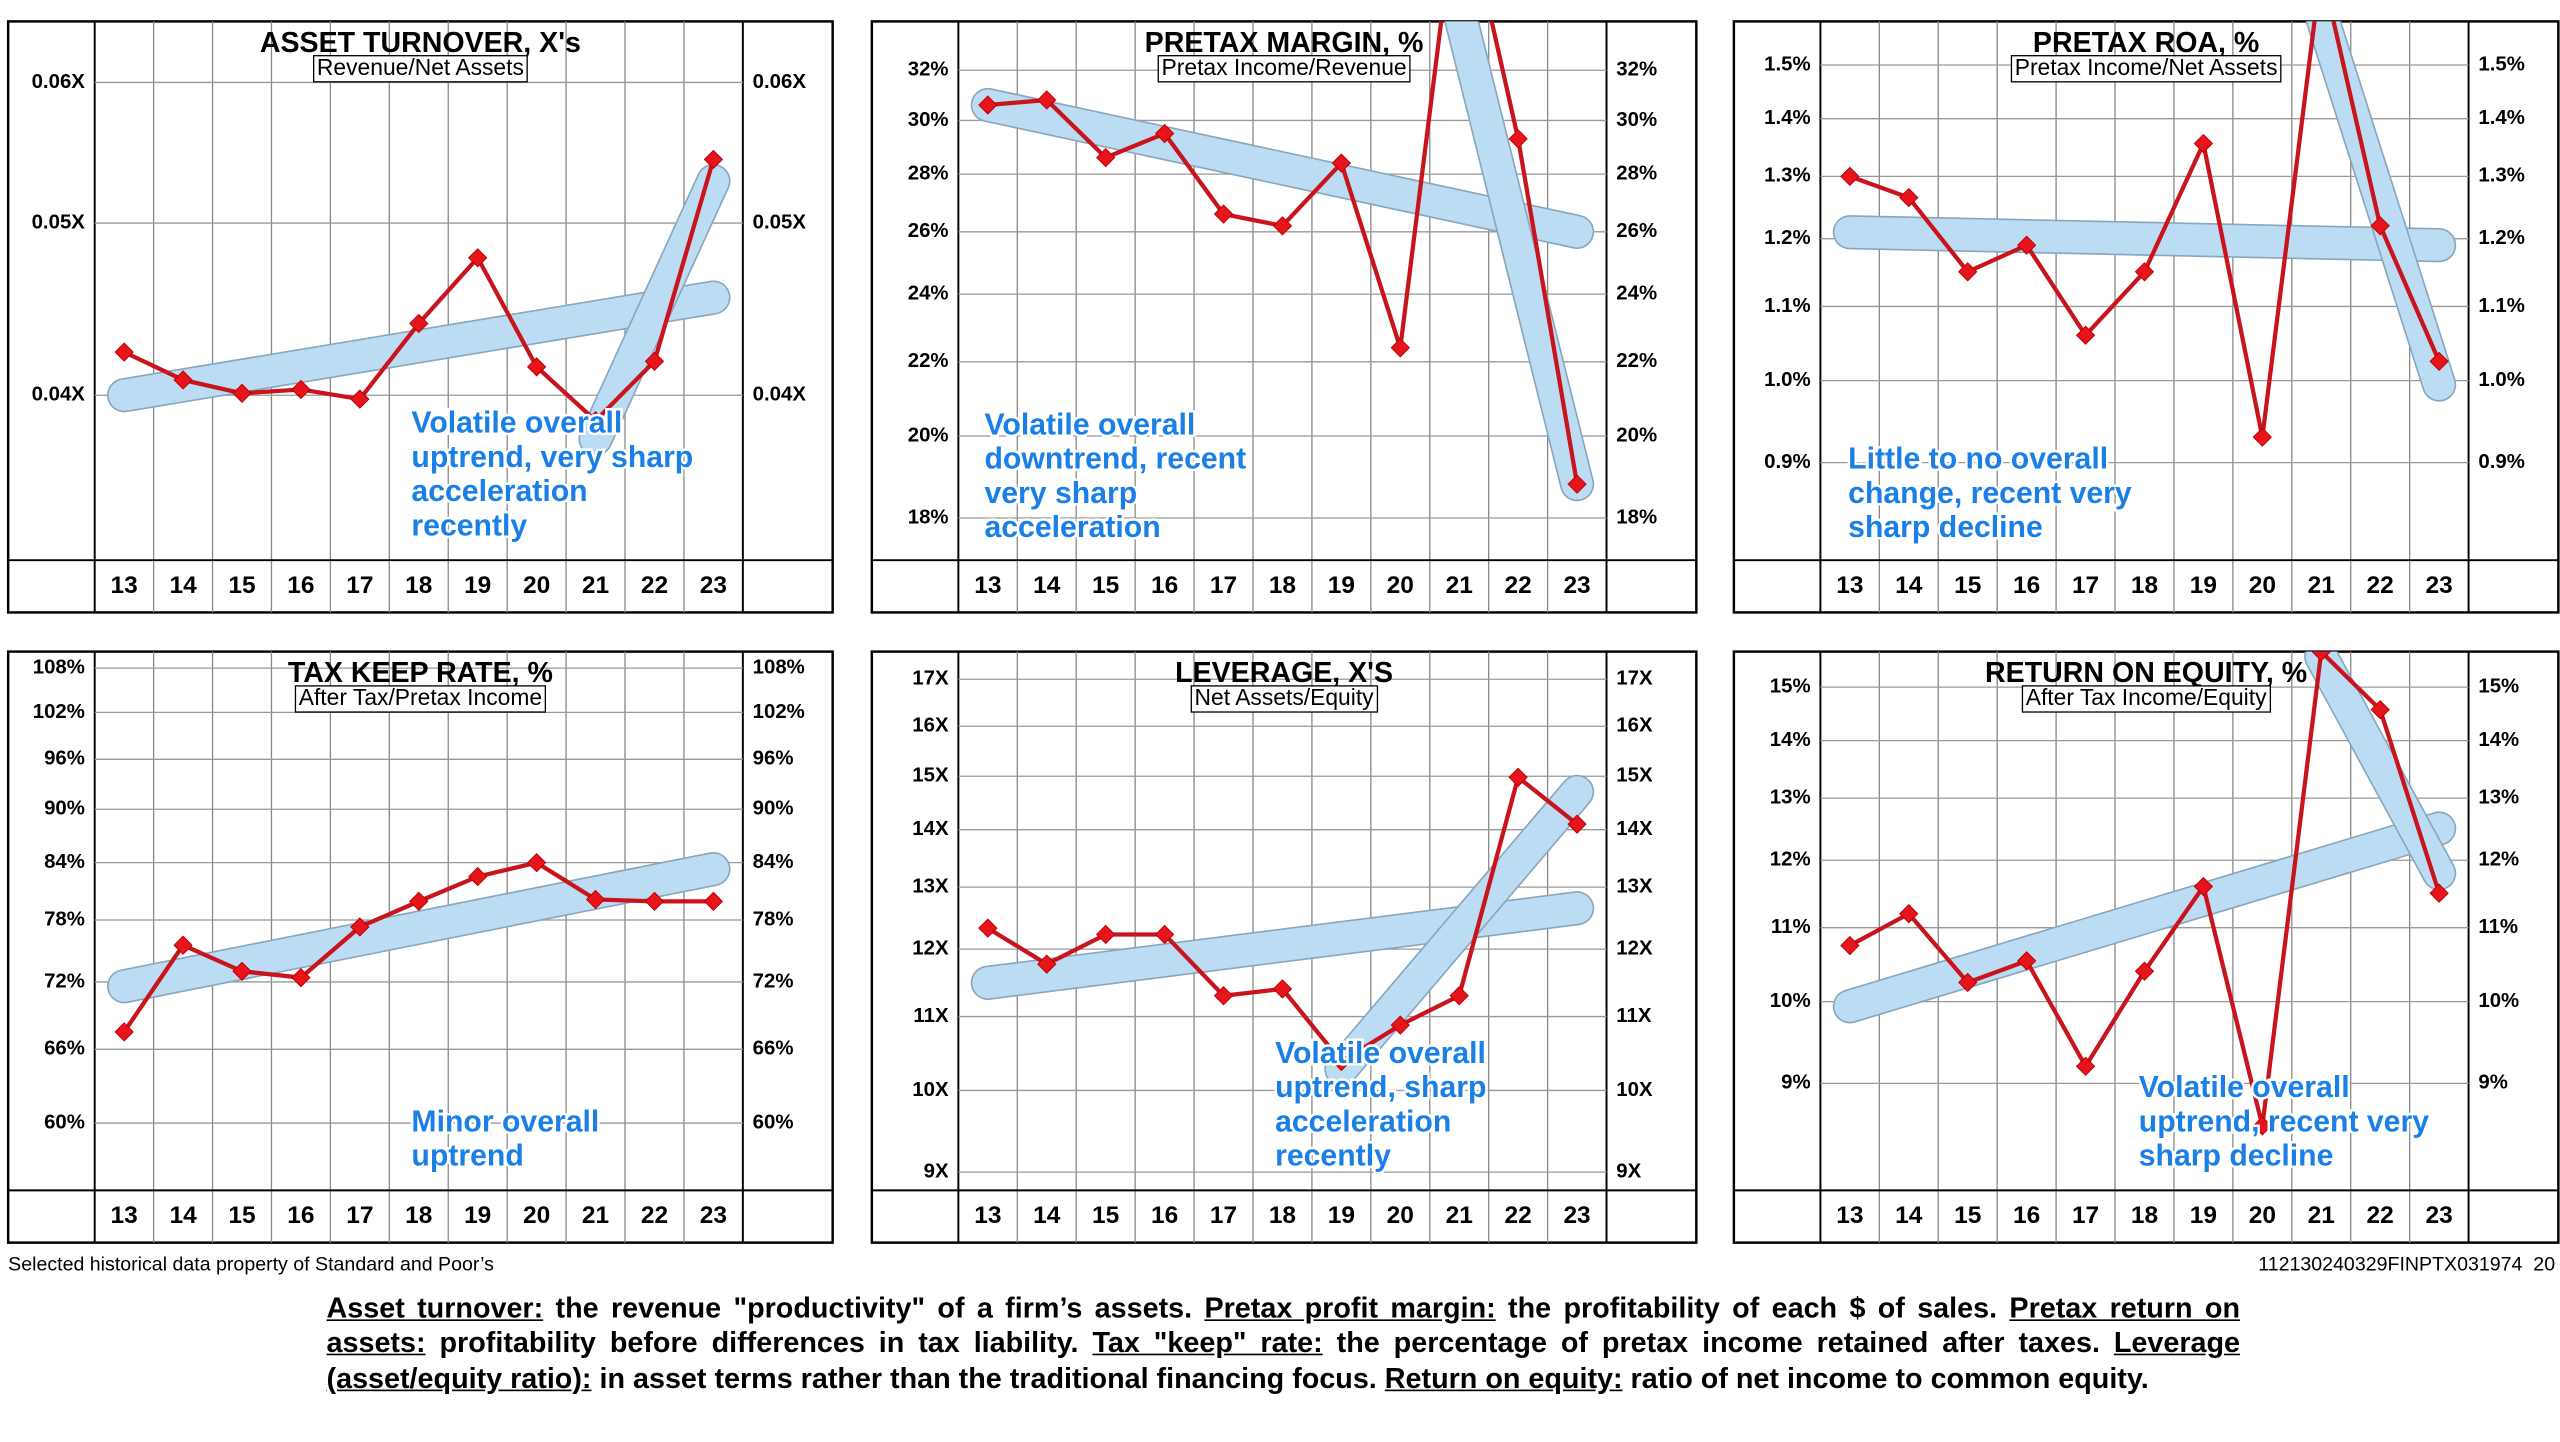  I want to click on glossary-term: Pretax return on assets:, so click(1283, 1325).